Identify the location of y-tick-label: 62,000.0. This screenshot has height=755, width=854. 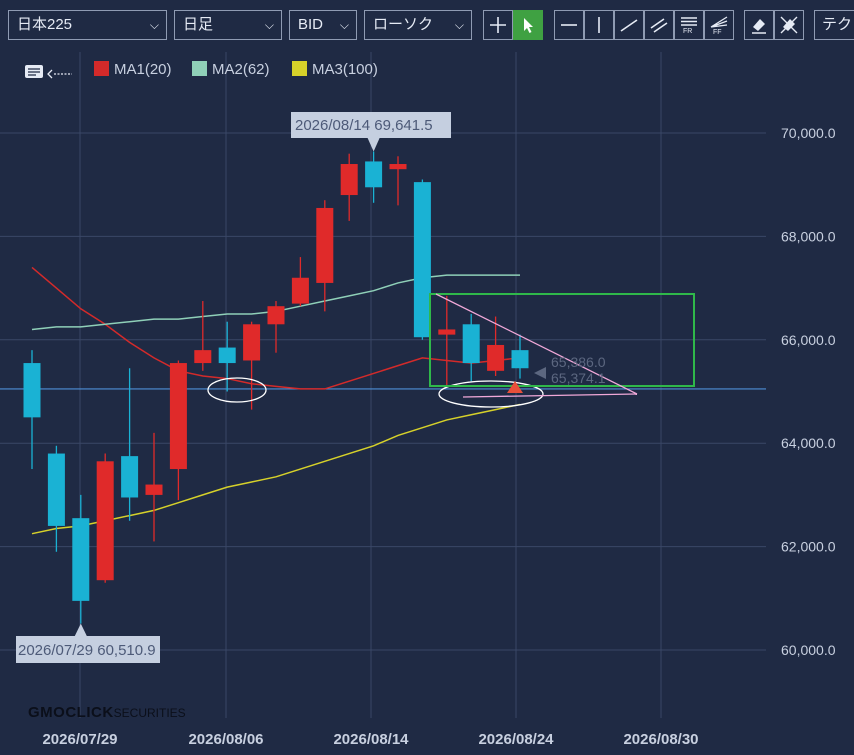
(808, 547).